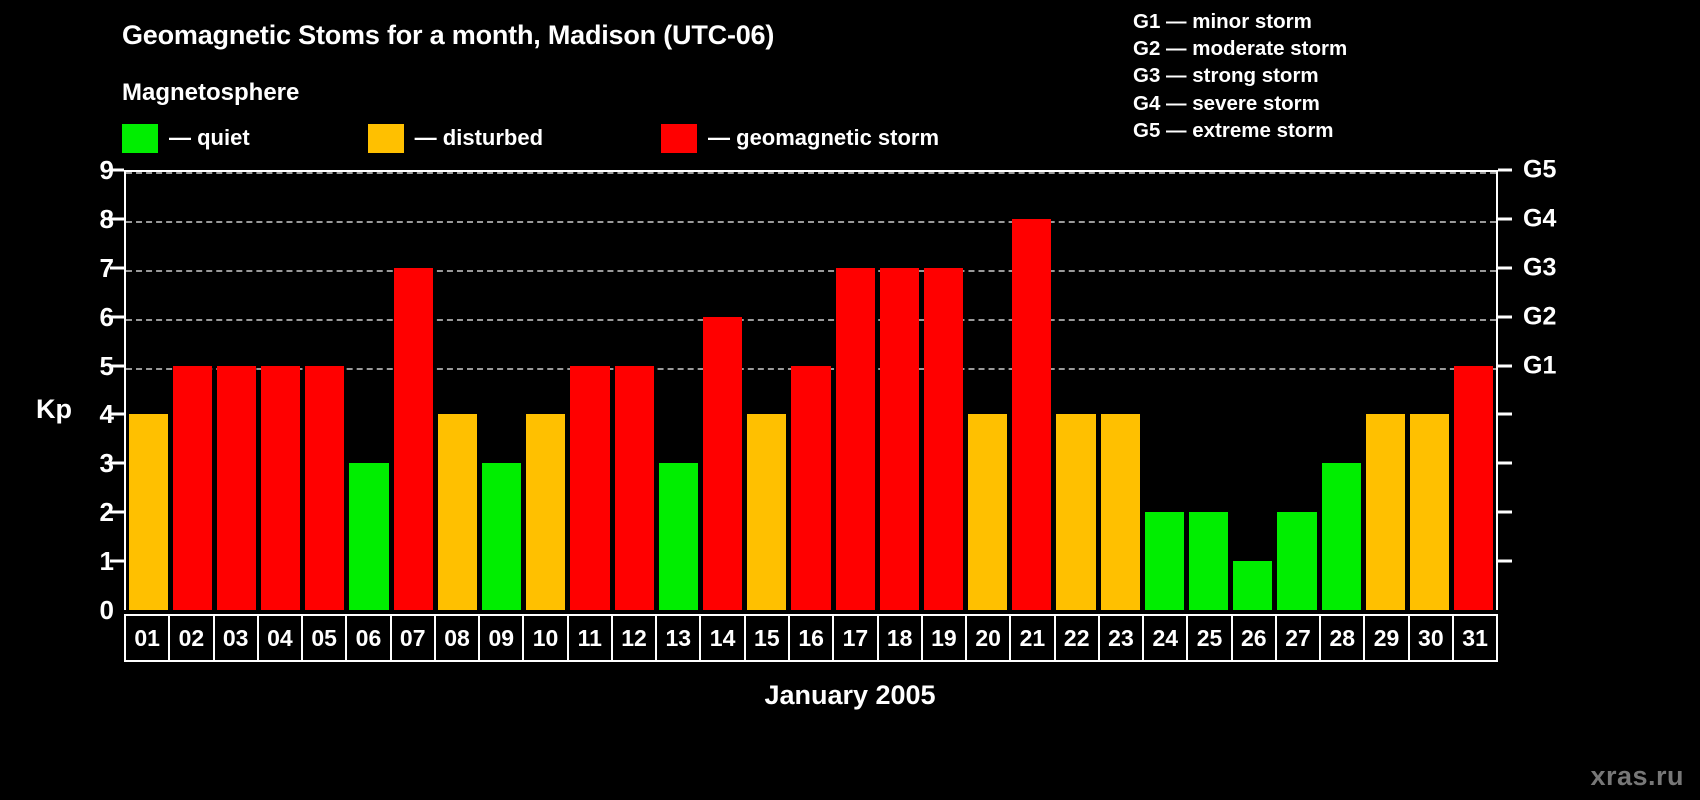 Image resolution: width=1700 pixels, height=800 pixels. Describe the element at coordinates (1540, 316) in the screenshot. I see `g-tick-label: G2` at that location.